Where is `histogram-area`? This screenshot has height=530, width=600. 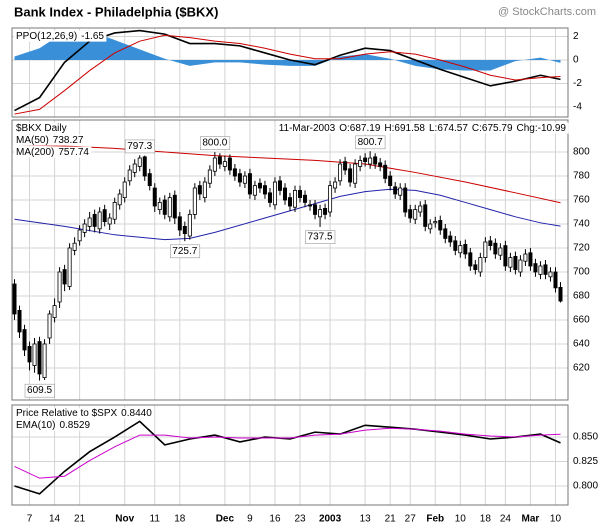
histogram-area is located at coordinates (287, 50).